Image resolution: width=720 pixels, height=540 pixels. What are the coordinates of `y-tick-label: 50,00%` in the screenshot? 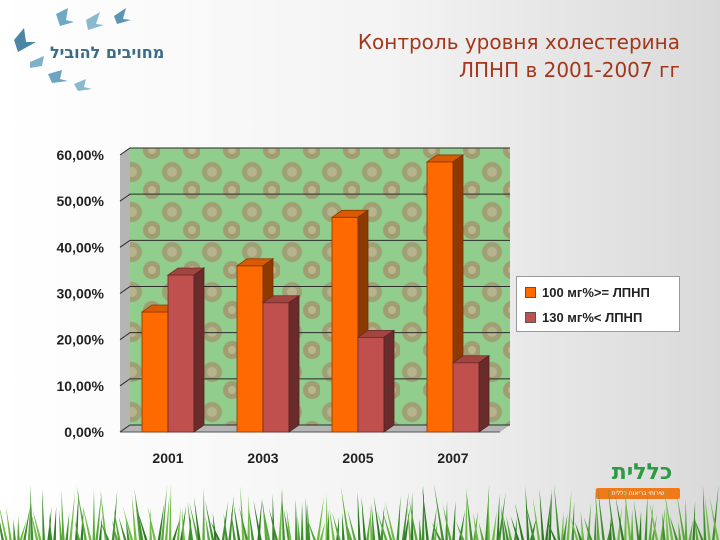 It's located at (81, 201).